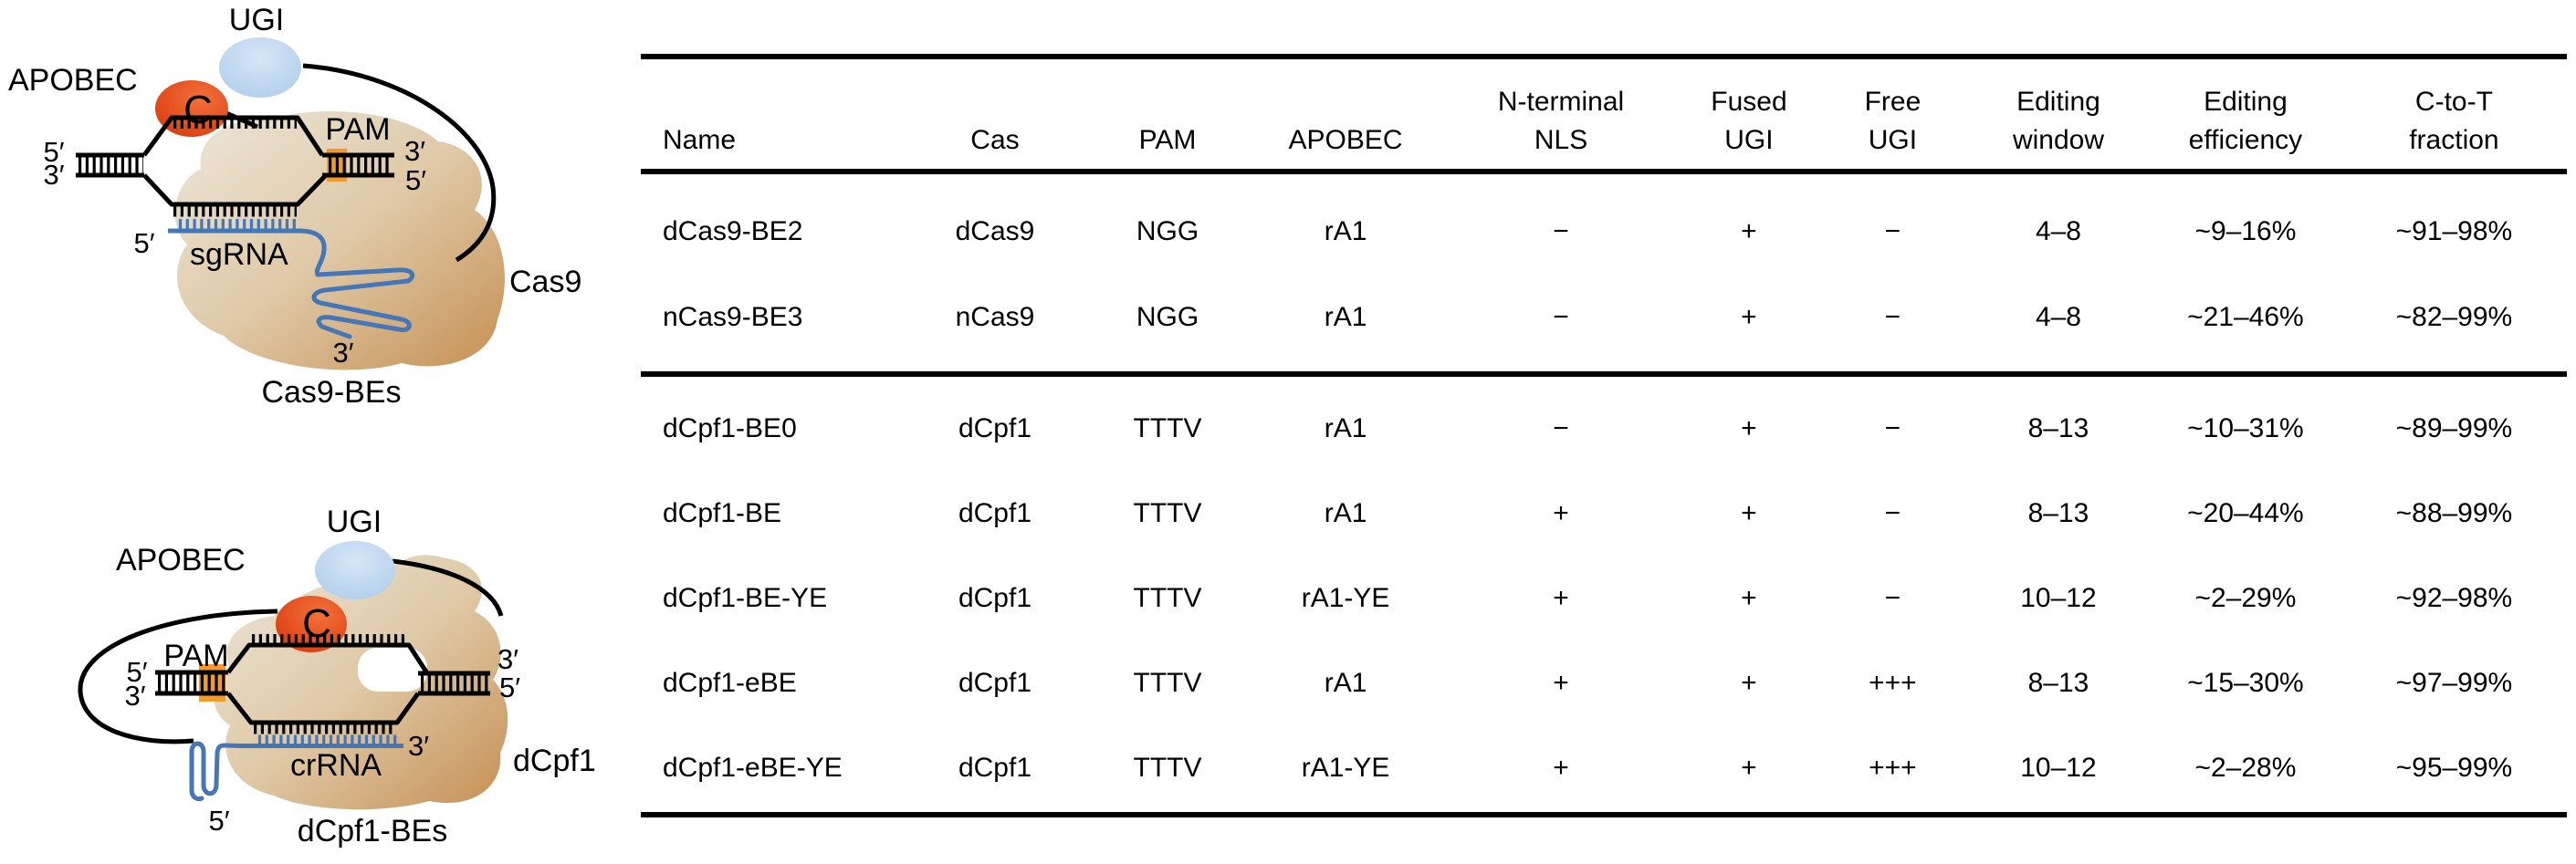 The image size is (2576, 864). Describe the element at coordinates (260, 67) in the screenshot. I see `ugi-ellipse` at that location.